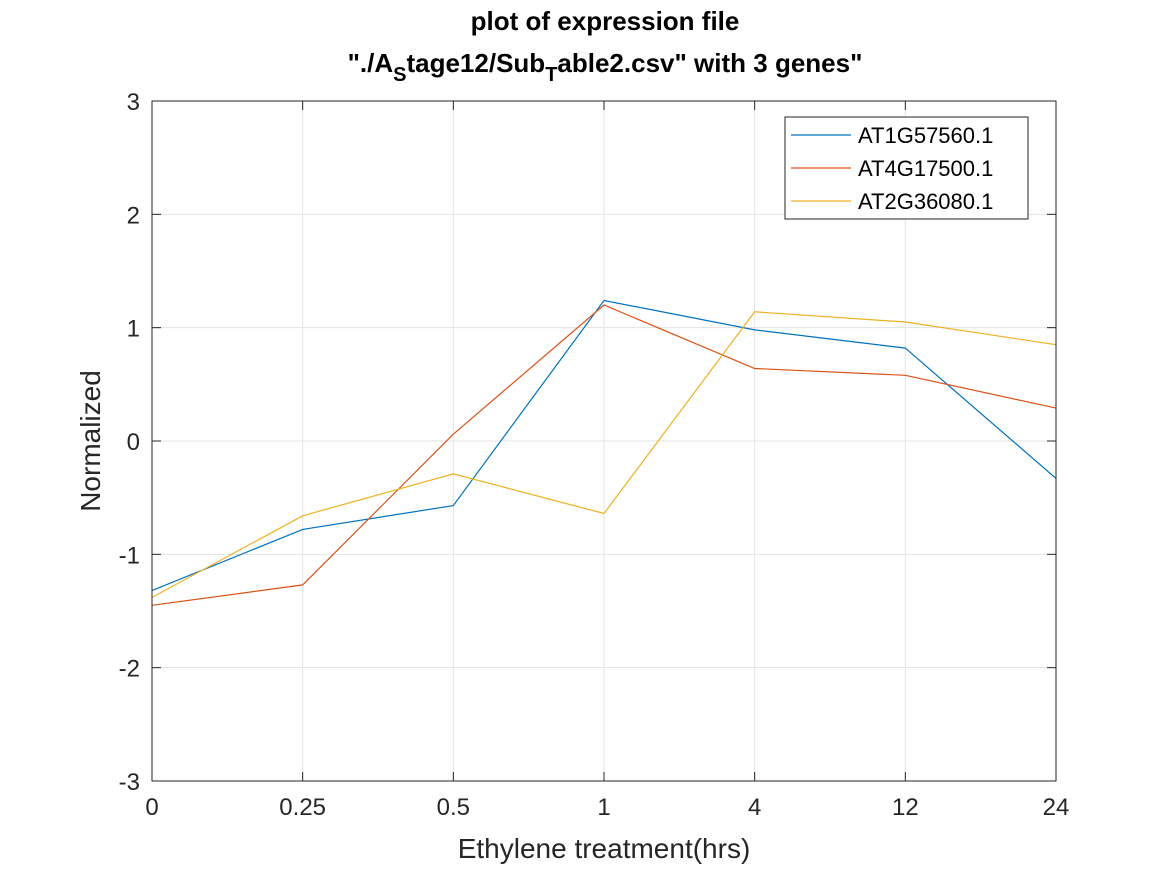 The height and width of the screenshot is (875, 1167). What do you see at coordinates (133, 215) in the screenshot?
I see `y-tick-label: 2` at bounding box center [133, 215].